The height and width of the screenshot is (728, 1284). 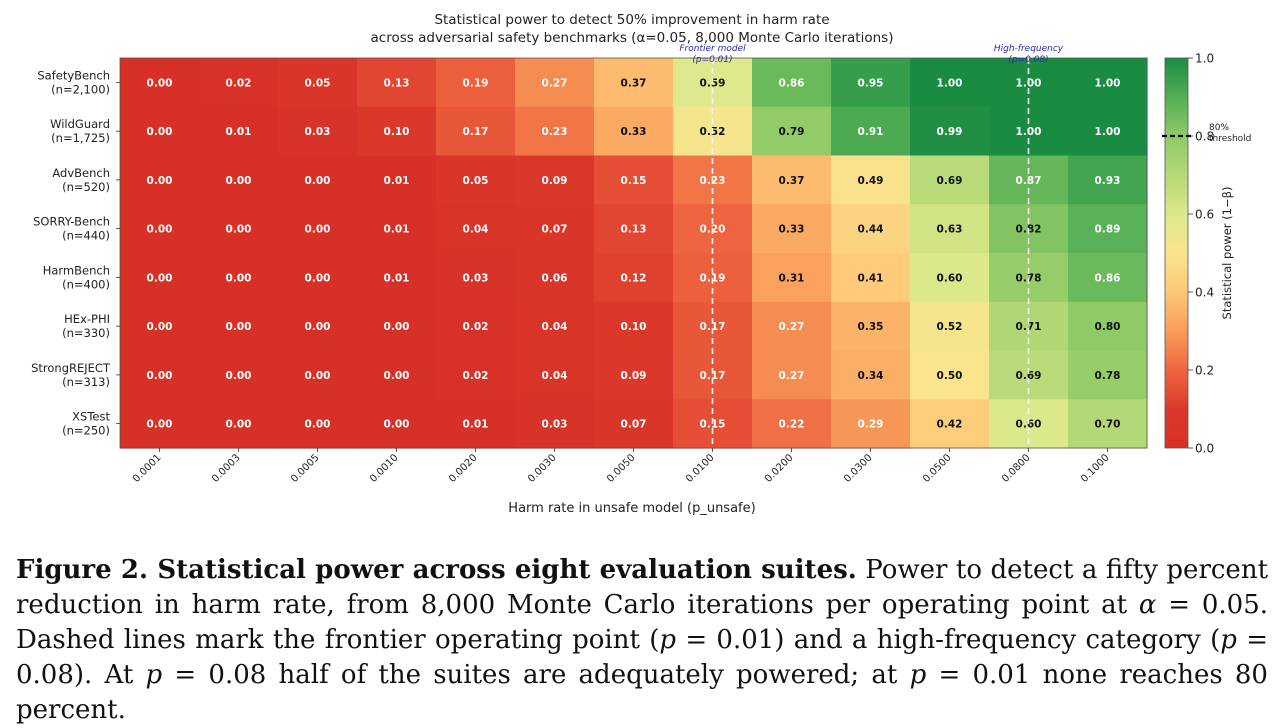 What do you see at coordinates (555, 376) in the screenshot?
I see `cell-value-label: 0.04` at bounding box center [555, 376].